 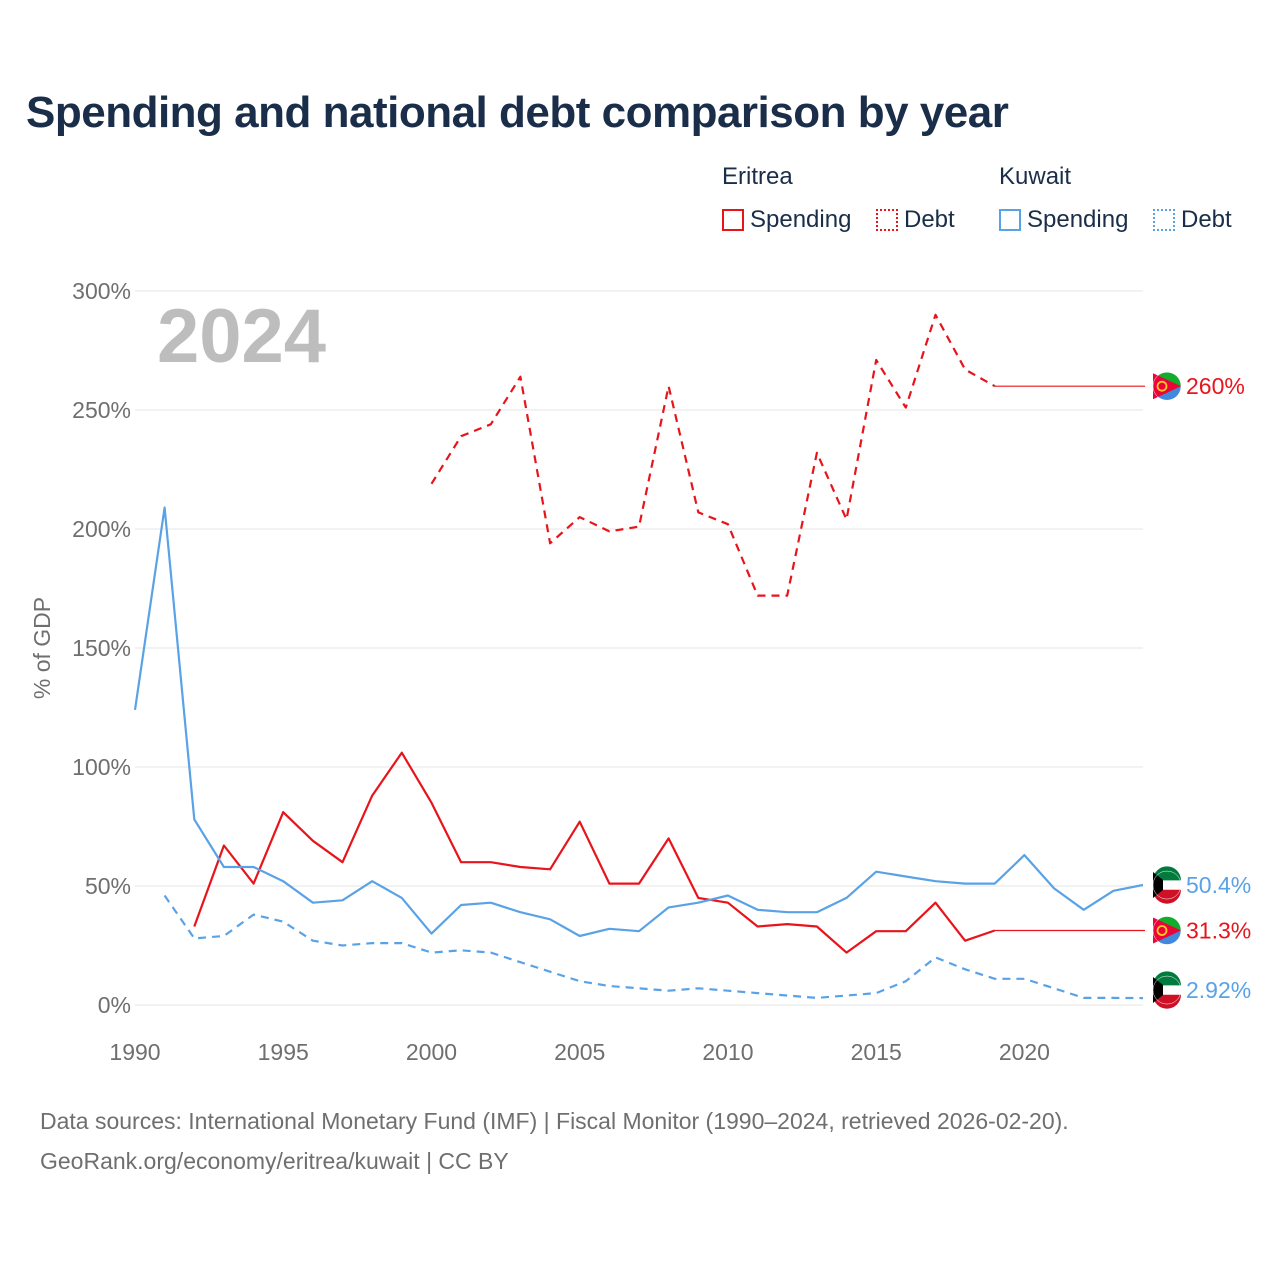 I want to click on eritrea-debt-end-label: 260%, so click(x=1215, y=386).